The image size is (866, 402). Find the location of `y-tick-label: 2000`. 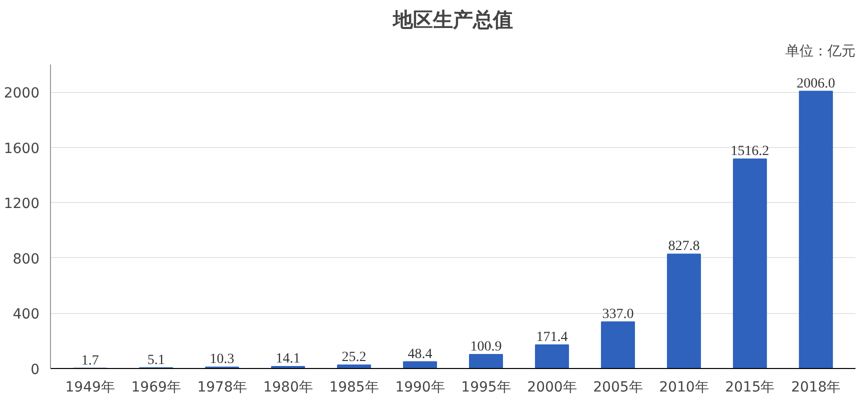

y-tick-label: 2000 is located at coordinates (22, 94).